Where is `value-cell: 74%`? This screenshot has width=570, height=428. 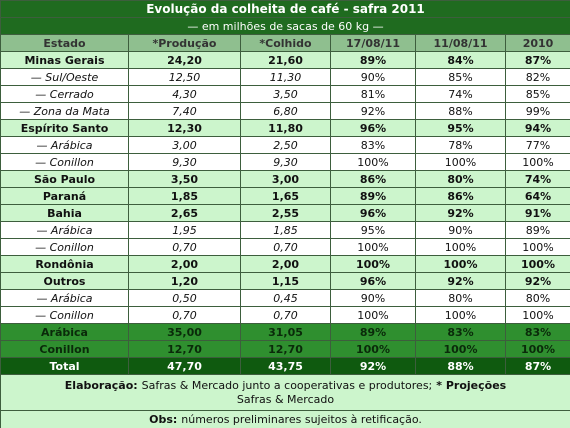
value-cell: 74% is located at coordinates (537, 179).